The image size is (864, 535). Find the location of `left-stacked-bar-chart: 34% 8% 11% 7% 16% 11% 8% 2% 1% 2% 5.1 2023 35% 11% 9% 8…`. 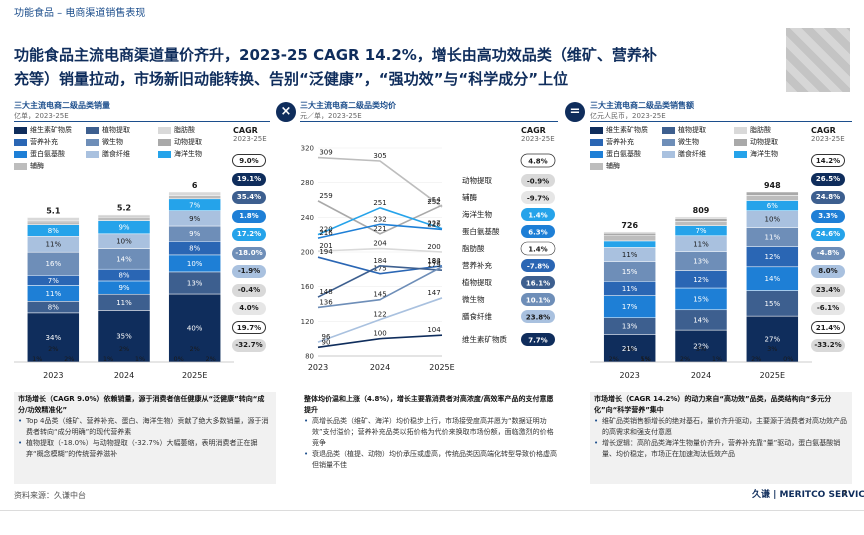

left-stacked-bar-chart: 34% 8% 11% 7% 16% 11% 8% 2% 1% 2% 5.1 2023 35% 11% 9% 8… is located at coordinates (124, 280).